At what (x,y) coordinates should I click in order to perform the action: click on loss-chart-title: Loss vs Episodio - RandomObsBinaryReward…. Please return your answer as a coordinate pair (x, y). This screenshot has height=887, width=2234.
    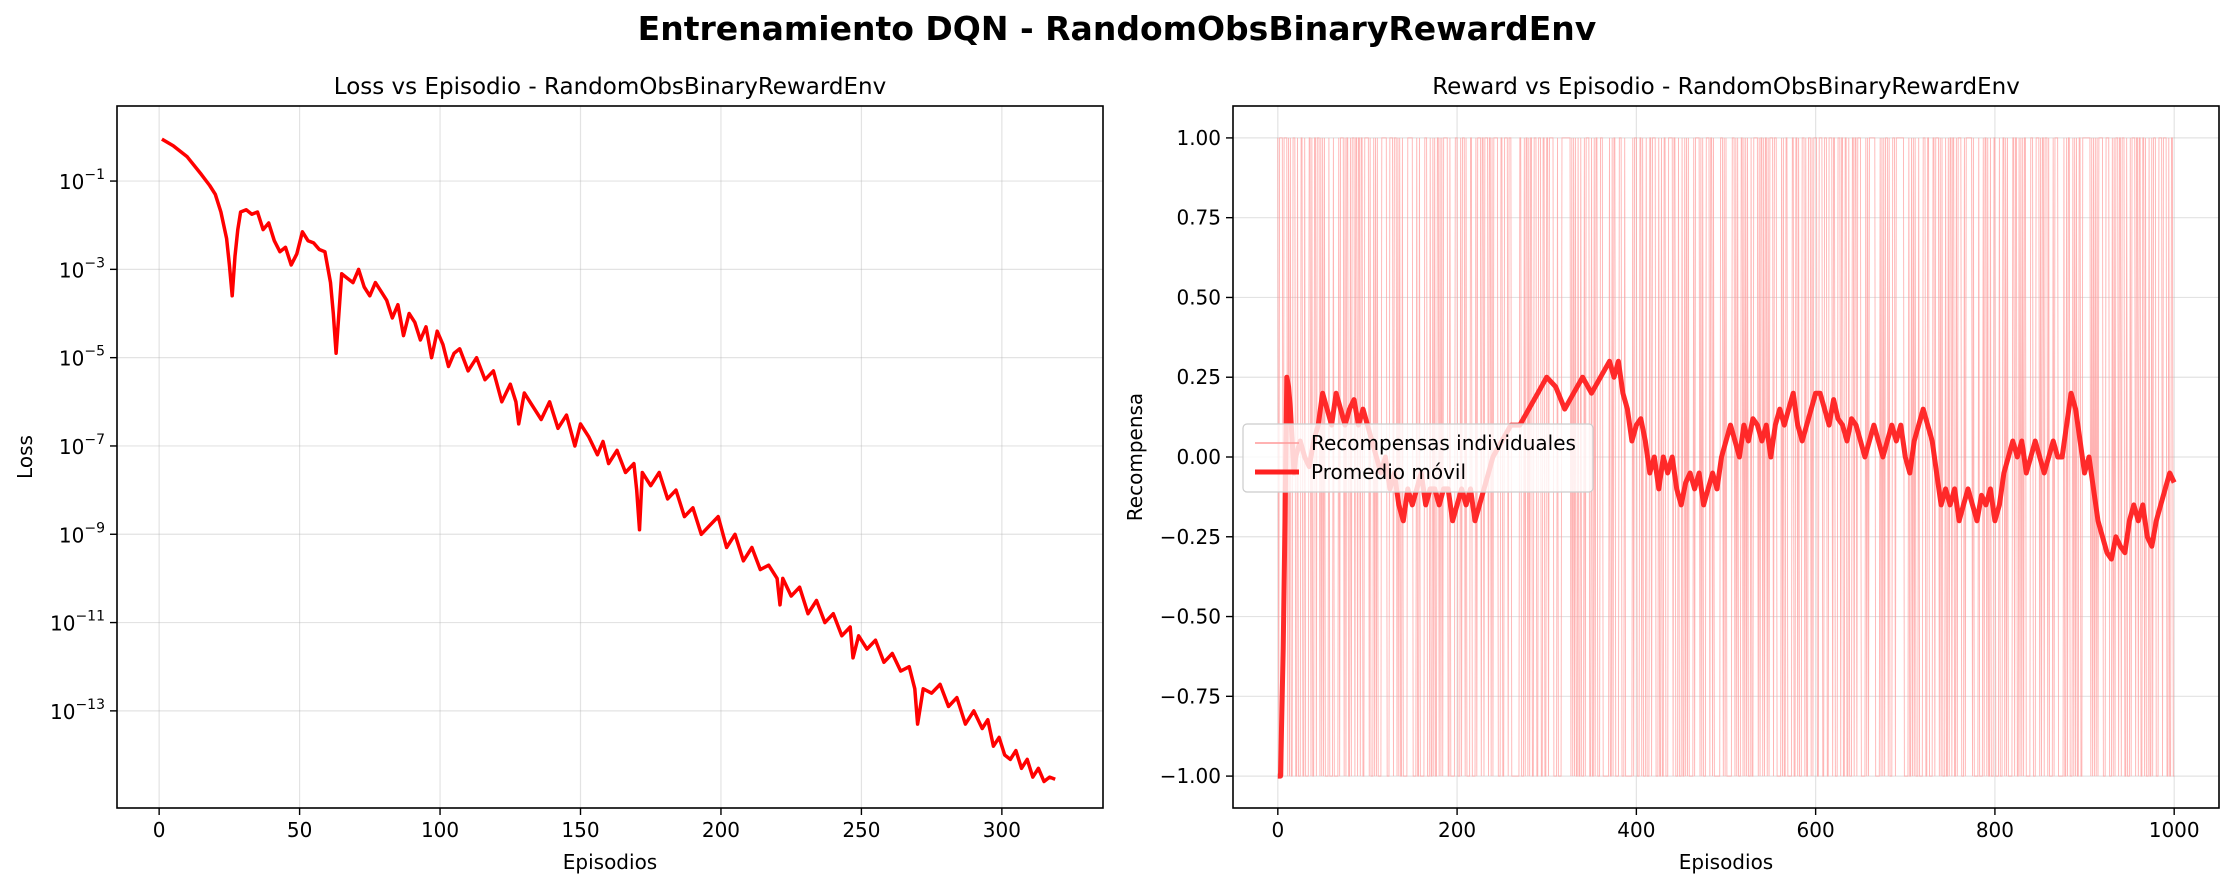
    Looking at the image, I should click on (610, 87).